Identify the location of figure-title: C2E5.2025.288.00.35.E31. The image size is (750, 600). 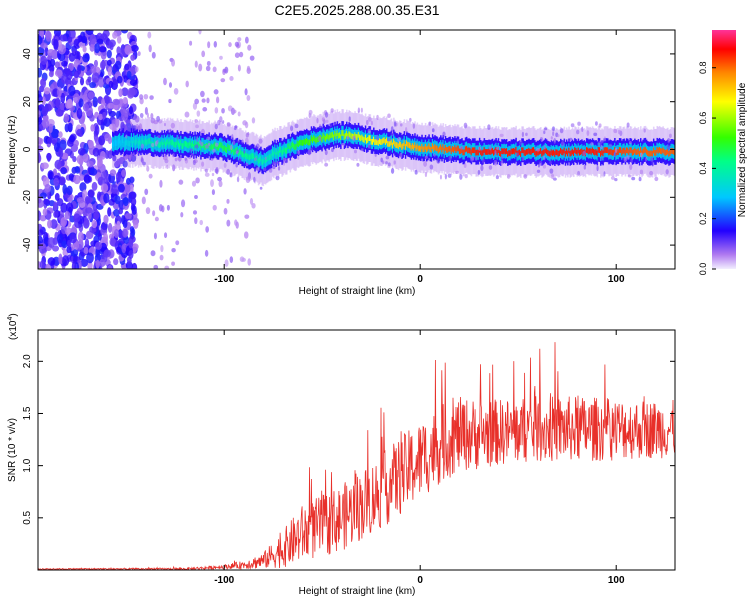
(356, 10).